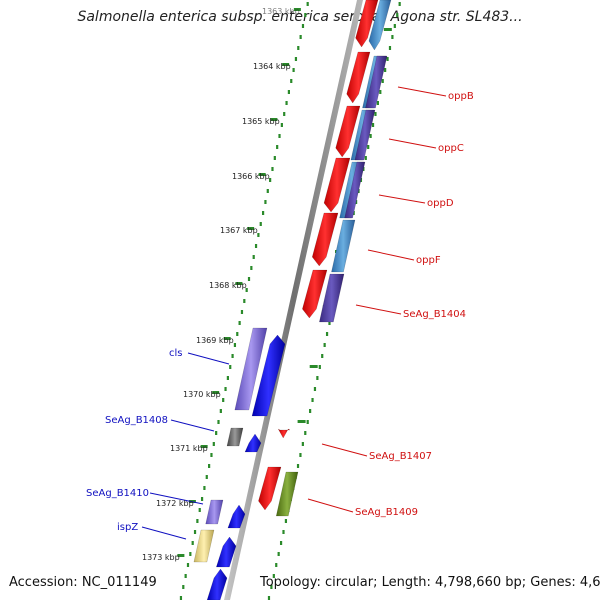 The width and height of the screenshot is (600, 600). Describe the element at coordinates (117, 493) in the screenshot. I see `gene-label-SeAg_B1410: SeAg_B1410` at that location.